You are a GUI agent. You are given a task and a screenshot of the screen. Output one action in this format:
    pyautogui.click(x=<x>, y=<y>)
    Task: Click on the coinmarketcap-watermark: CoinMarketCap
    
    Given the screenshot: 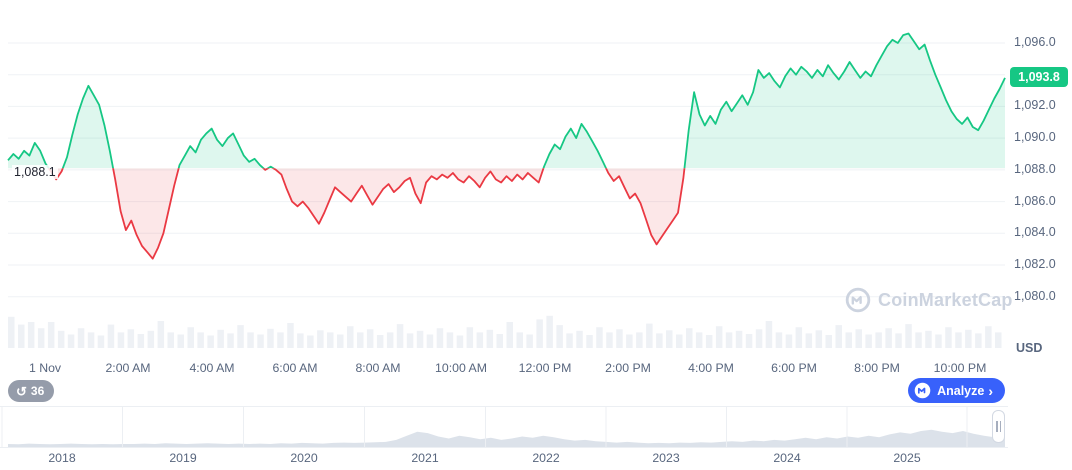 What is the action you would take?
    pyautogui.click(x=929, y=300)
    